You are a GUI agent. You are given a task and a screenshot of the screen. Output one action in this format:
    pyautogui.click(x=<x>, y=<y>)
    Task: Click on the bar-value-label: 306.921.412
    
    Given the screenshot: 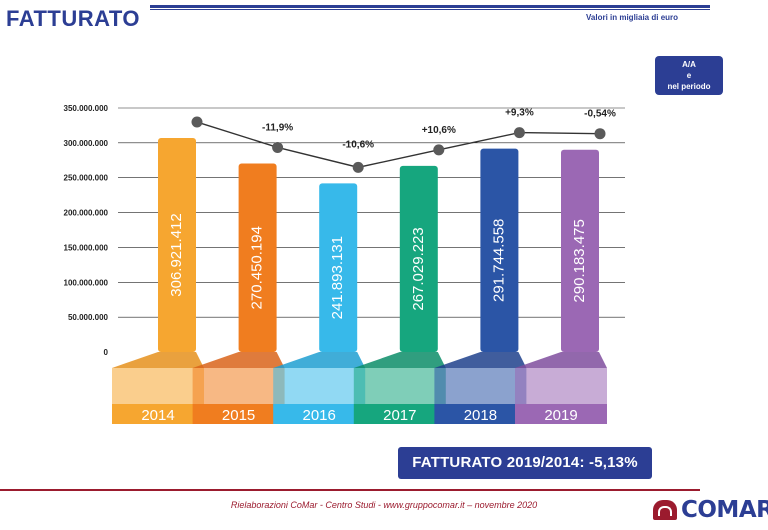 What is the action you would take?
    pyautogui.click(x=176, y=254)
    